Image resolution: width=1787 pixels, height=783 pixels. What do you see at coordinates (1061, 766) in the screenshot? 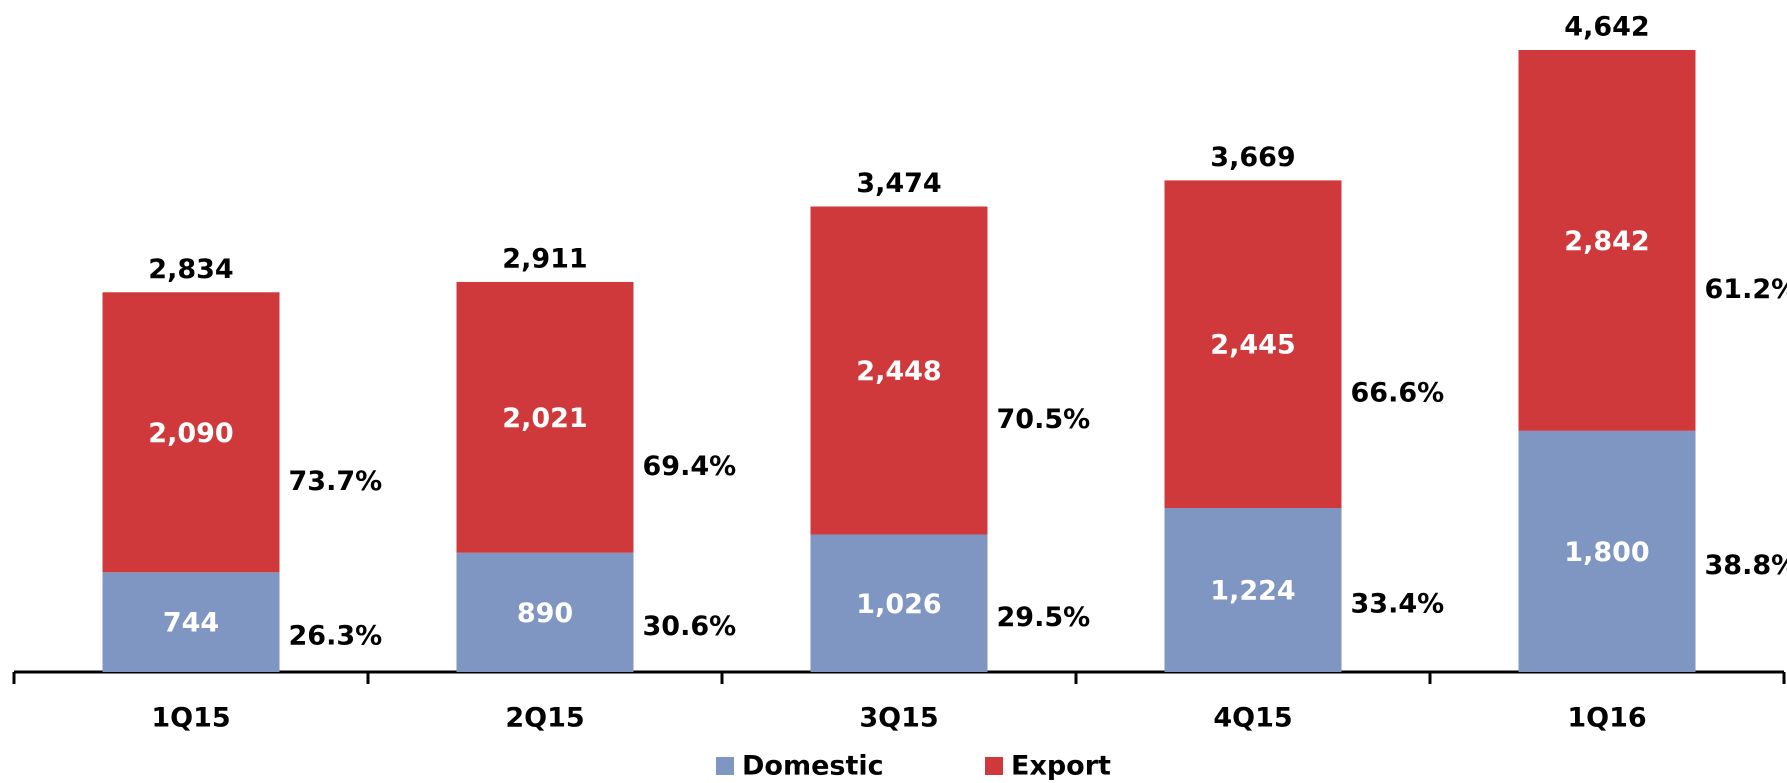
I see `legend-label: Export` at bounding box center [1061, 766].